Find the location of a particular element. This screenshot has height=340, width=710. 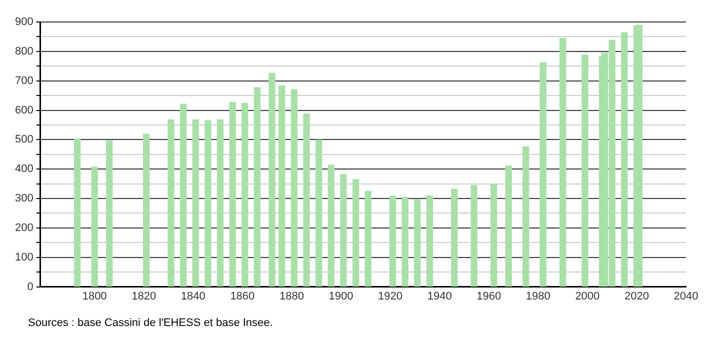

x-tick-label: 1880 is located at coordinates (291, 296).